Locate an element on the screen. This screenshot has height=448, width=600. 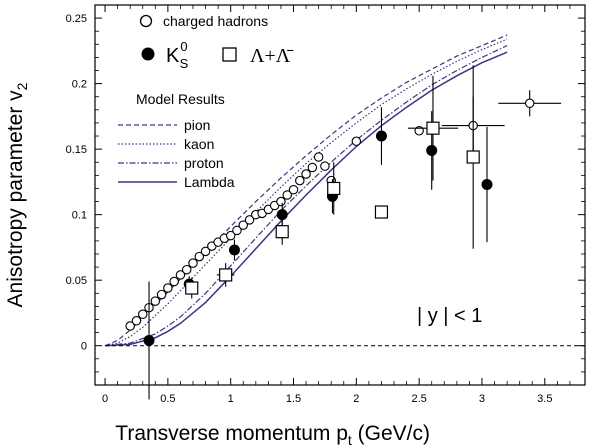
legend-kshort-sub: S is located at coordinates (184, 63).